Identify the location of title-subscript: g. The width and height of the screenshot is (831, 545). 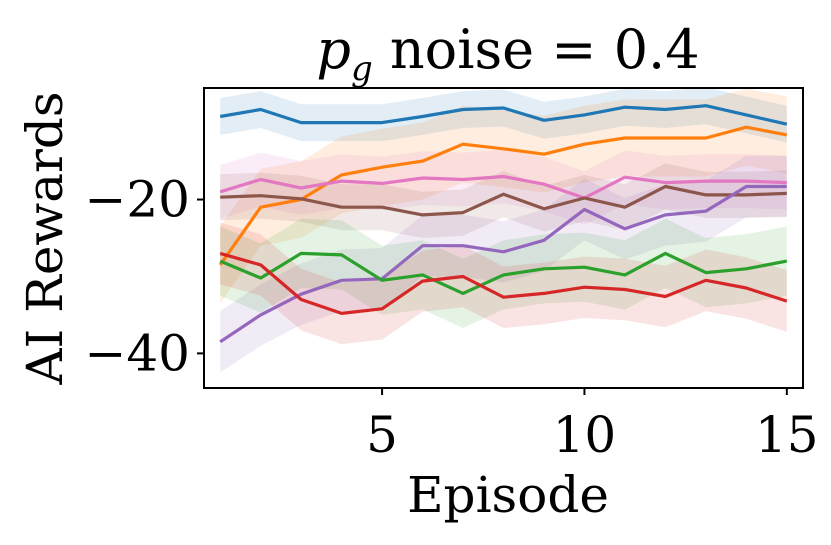
(362, 69).